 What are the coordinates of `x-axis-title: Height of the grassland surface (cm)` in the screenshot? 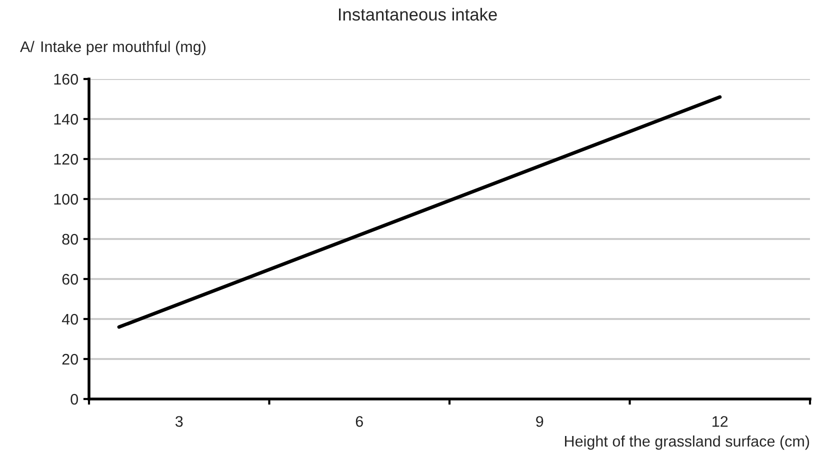 It's located at (687, 442).